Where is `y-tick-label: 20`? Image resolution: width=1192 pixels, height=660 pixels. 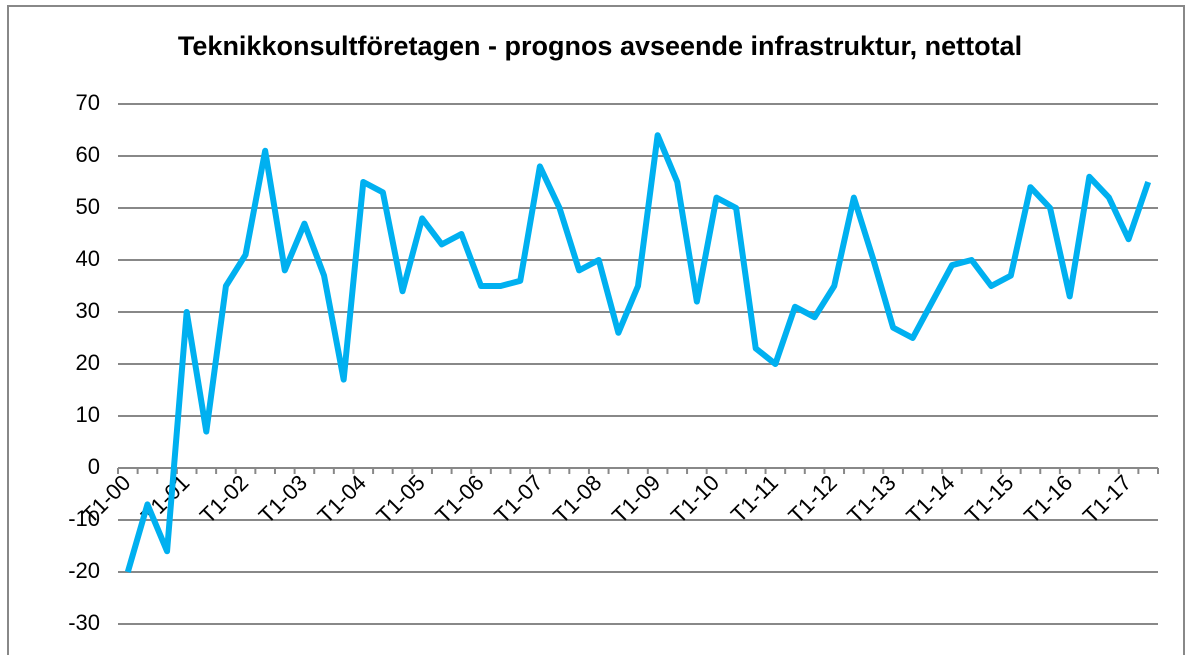 y-tick-label: 20 is located at coordinates (88, 362).